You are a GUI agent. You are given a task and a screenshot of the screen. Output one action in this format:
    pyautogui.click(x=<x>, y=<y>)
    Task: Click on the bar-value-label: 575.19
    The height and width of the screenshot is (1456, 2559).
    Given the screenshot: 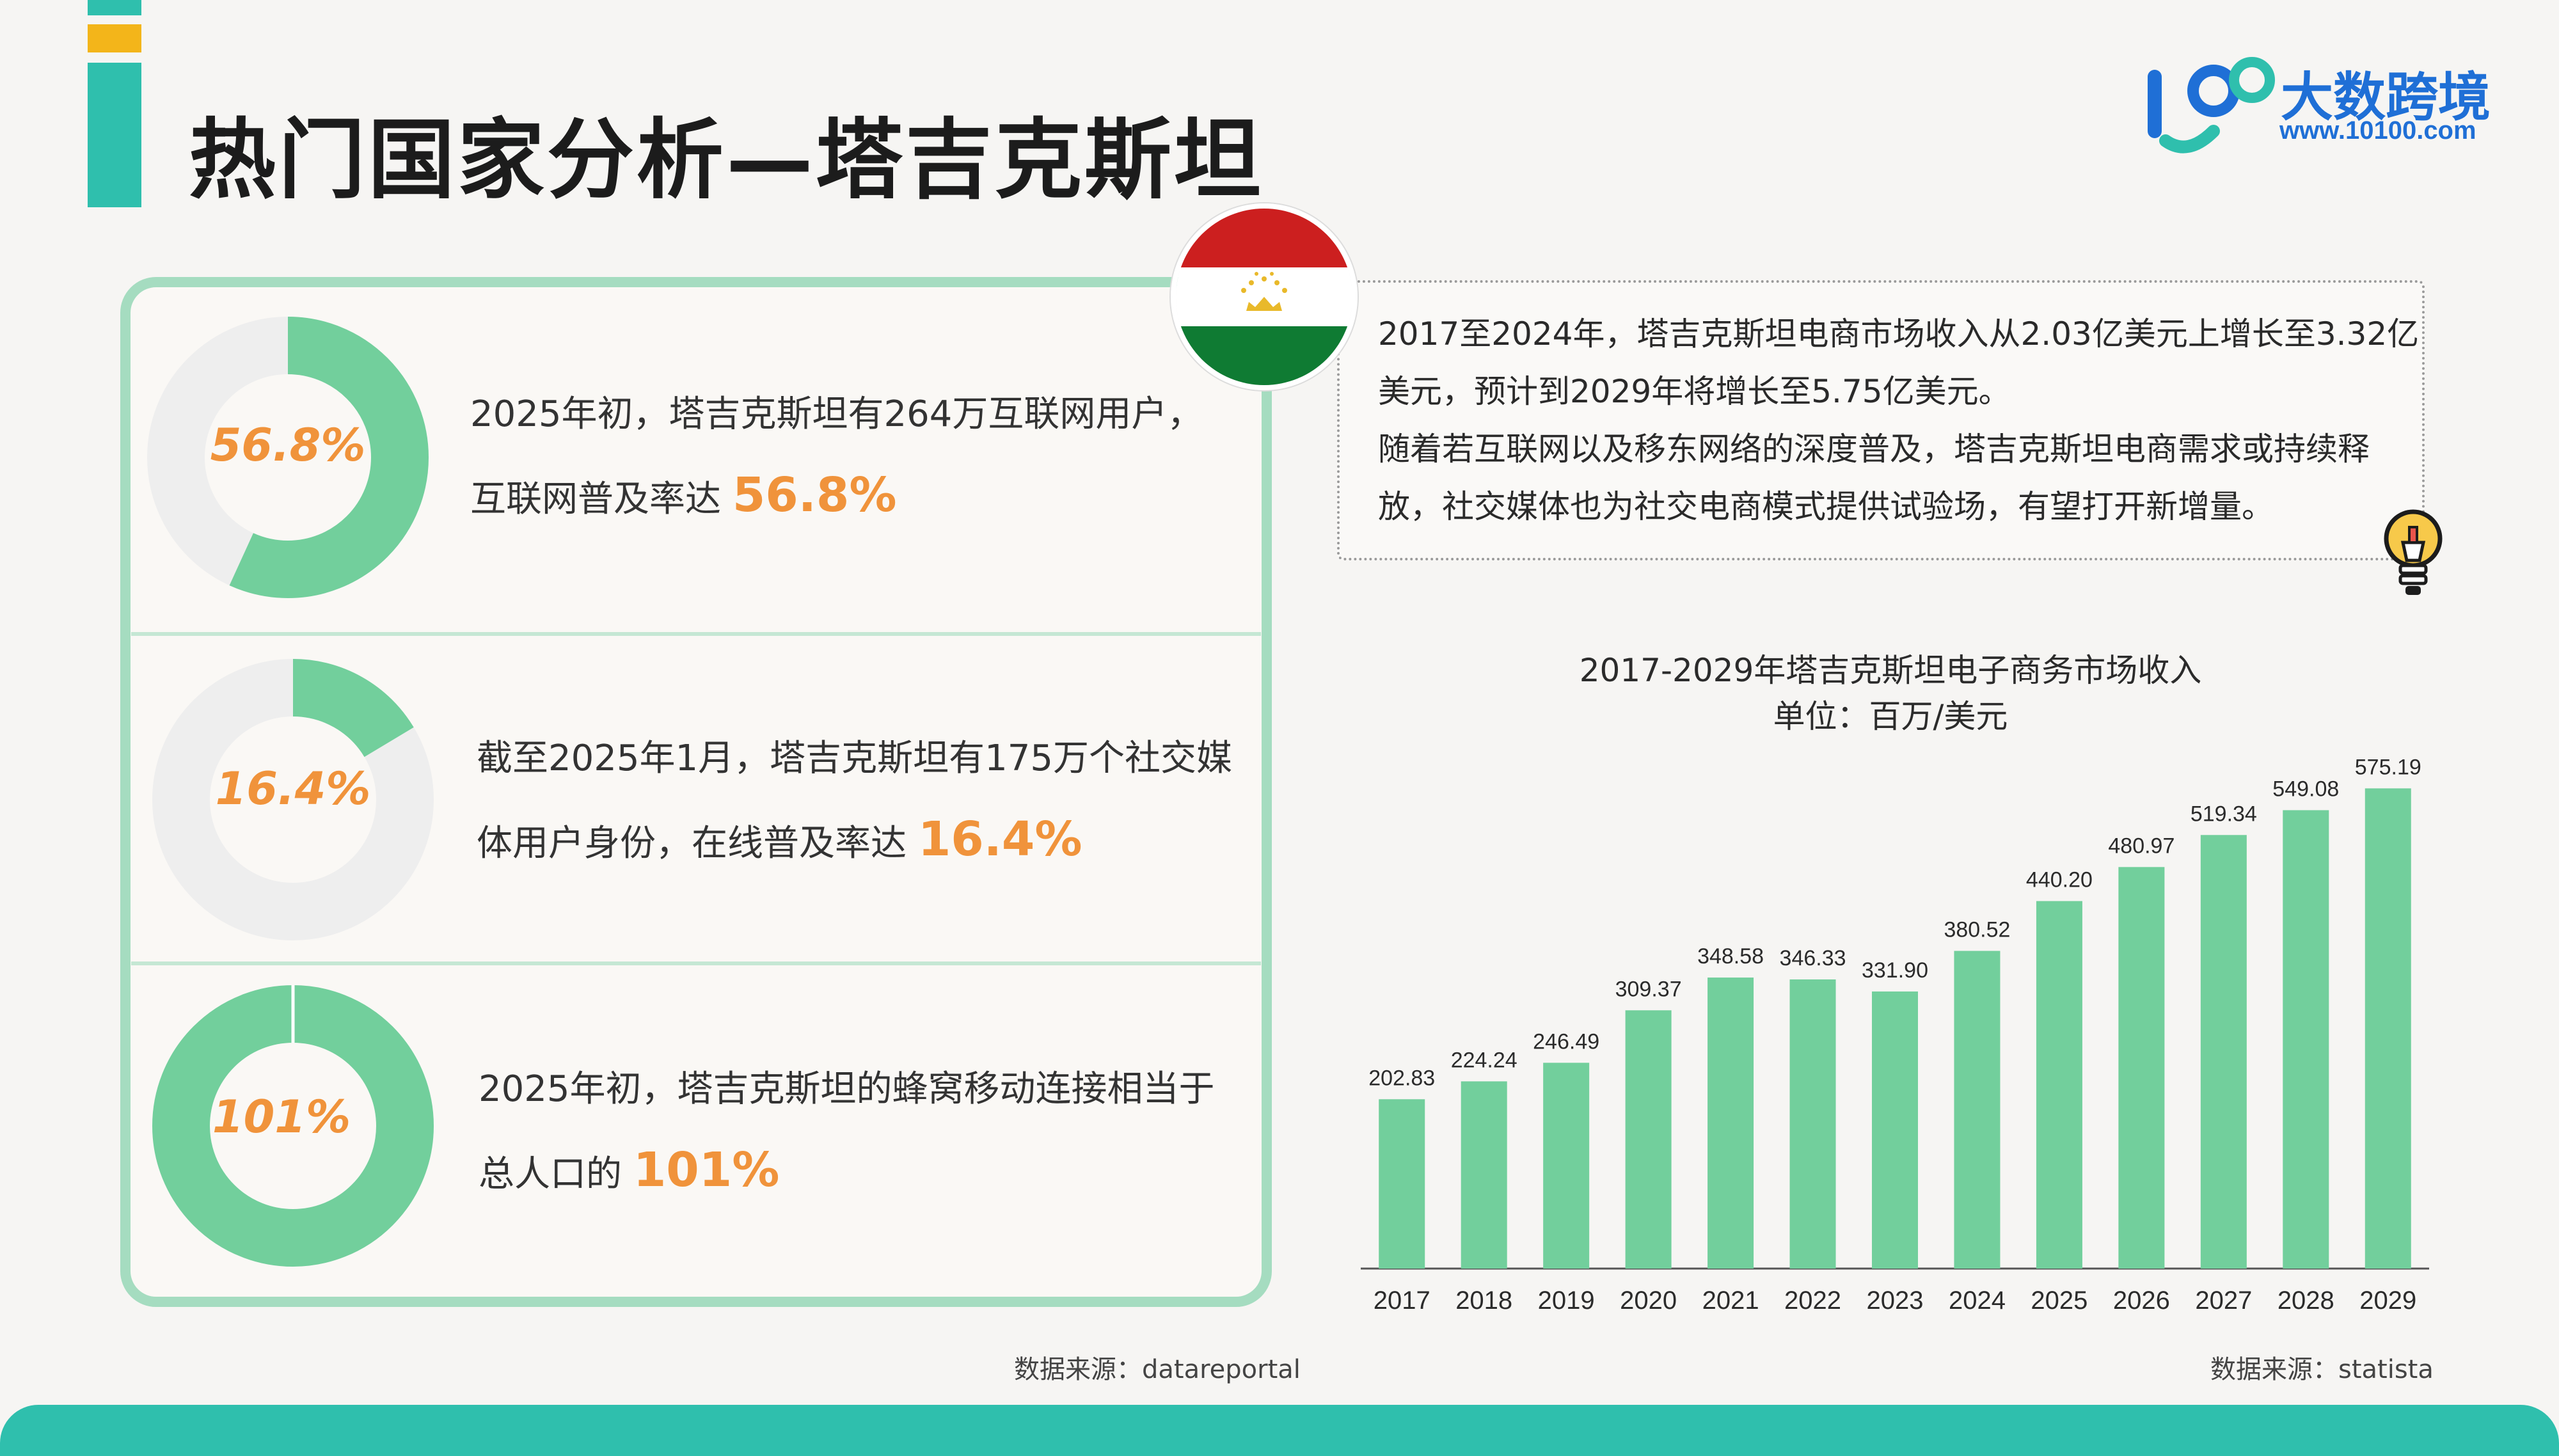 What is the action you would take?
    pyautogui.click(x=2388, y=767)
    